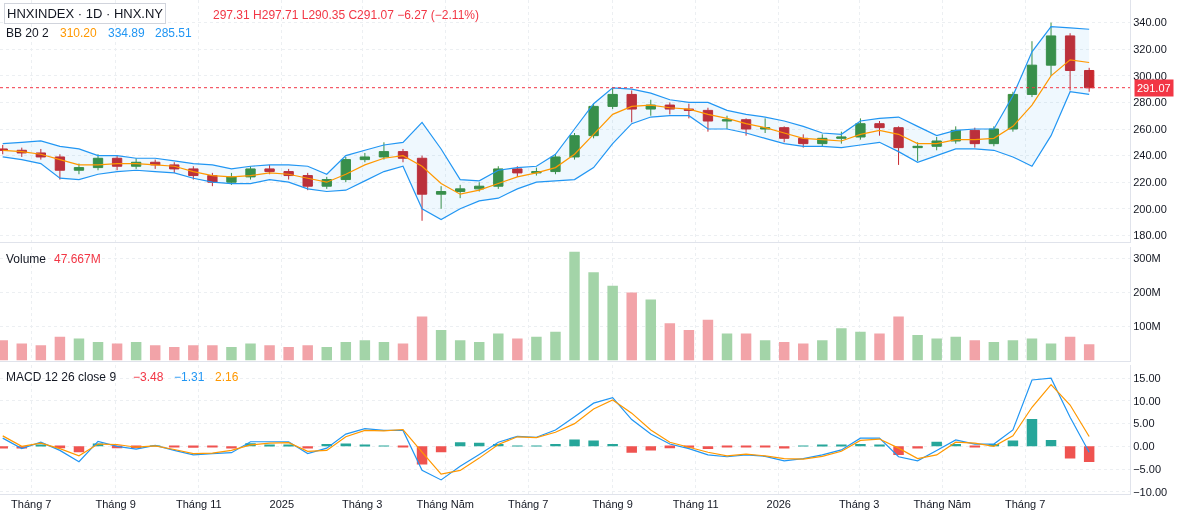 The width and height of the screenshot is (1200, 518). What do you see at coordinates (26, 259) in the screenshot?
I see `annotation: Volume` at bounding box center [26, 259].